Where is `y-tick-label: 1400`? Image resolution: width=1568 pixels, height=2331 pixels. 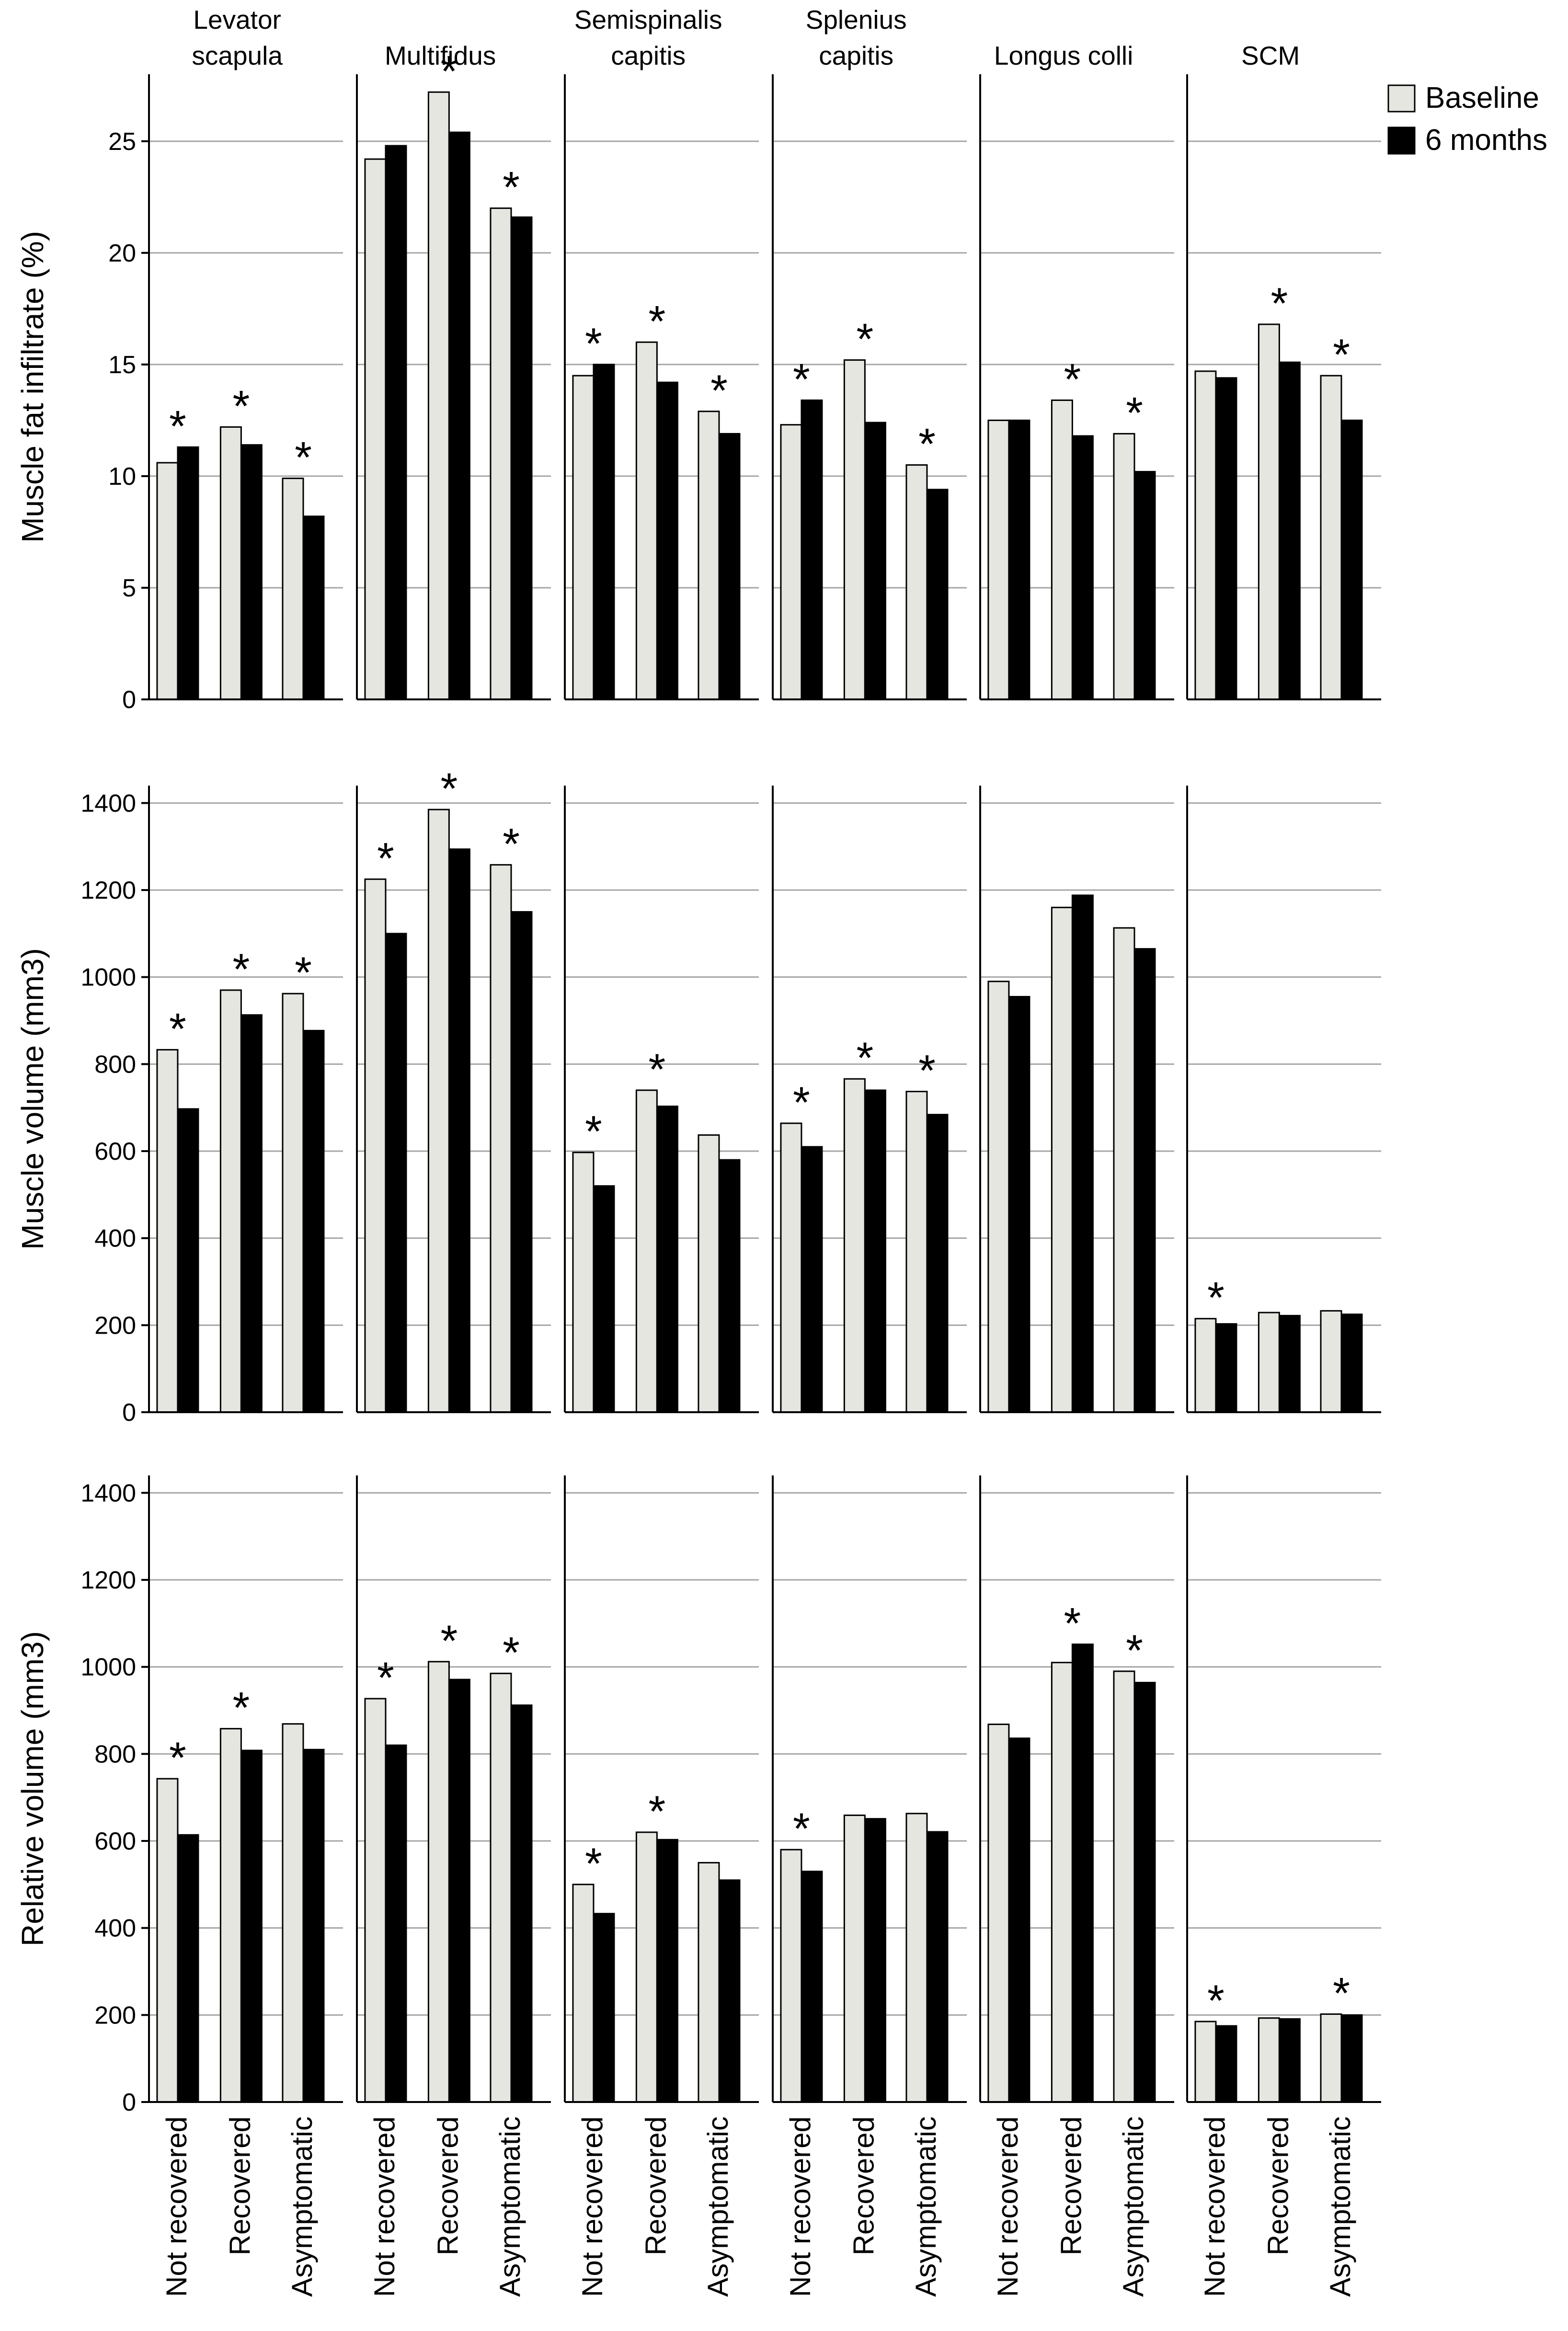 y-tick-label: 1400 is located at coordinates (108, 803).